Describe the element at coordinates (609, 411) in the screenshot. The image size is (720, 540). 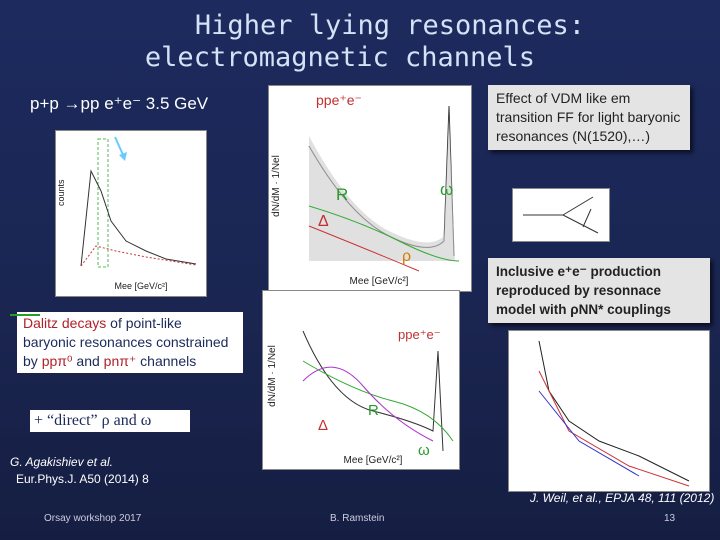
I see `plot-right` at that location.